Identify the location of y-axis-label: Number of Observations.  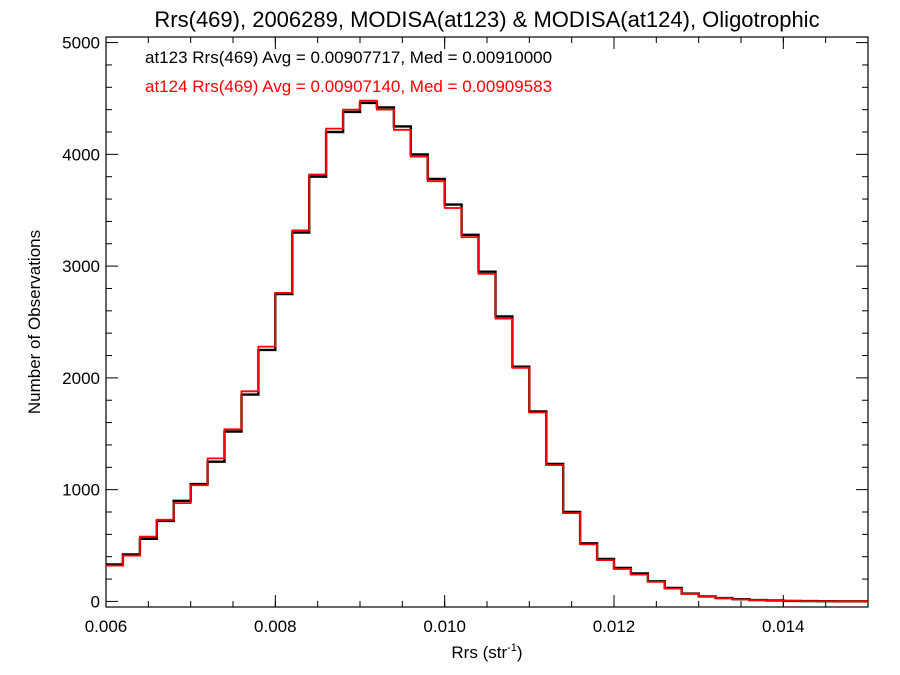
(34, 322).